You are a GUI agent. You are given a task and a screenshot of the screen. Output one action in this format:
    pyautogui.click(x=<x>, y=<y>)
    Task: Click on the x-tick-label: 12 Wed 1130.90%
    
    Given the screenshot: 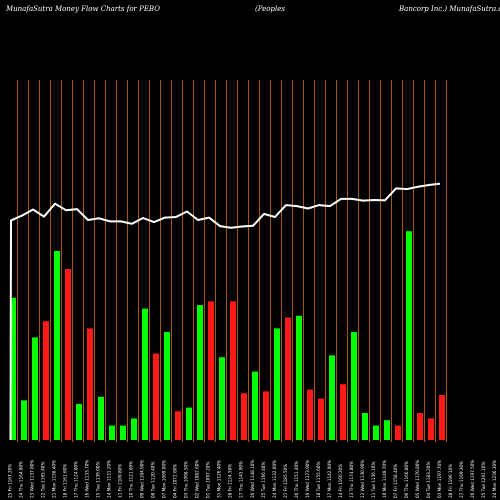 What is the action you would take?
    pyautogui.click(x=362, y=479)
    